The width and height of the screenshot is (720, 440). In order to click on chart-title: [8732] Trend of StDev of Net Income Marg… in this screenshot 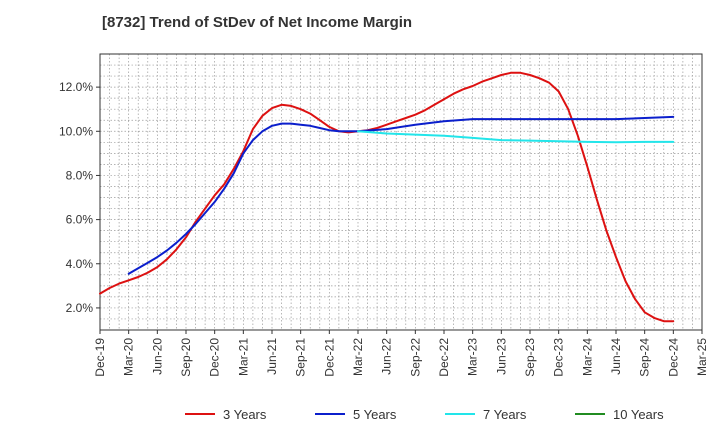, I will do `click(257, 22)`.